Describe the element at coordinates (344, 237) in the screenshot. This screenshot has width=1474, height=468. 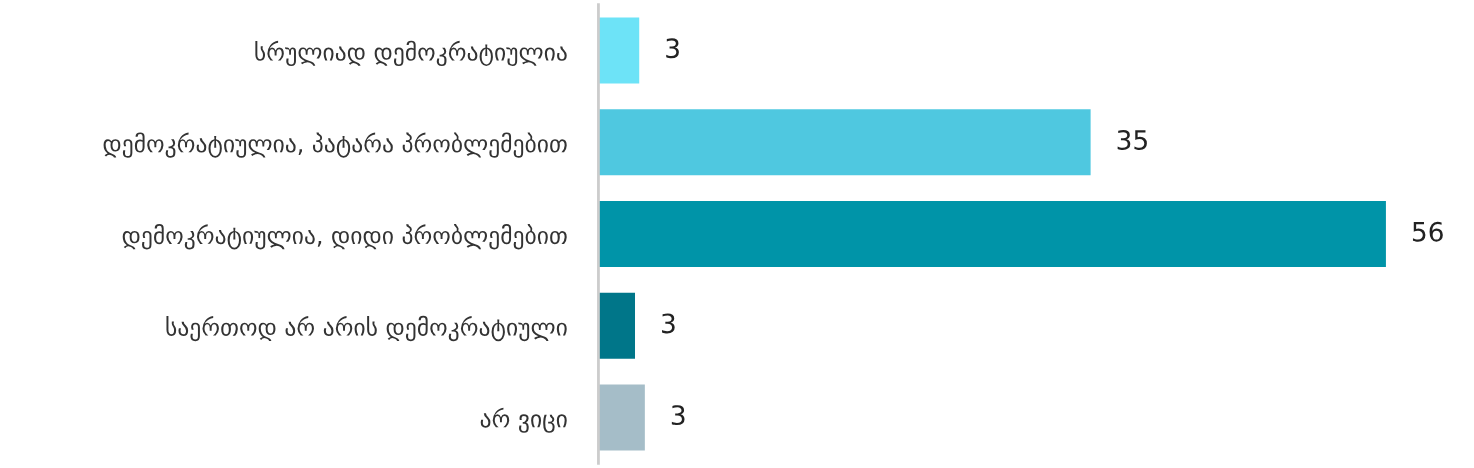
I see `y-tick-label: დემოკრატიულია, დიდი პრობლემებით` at that location.